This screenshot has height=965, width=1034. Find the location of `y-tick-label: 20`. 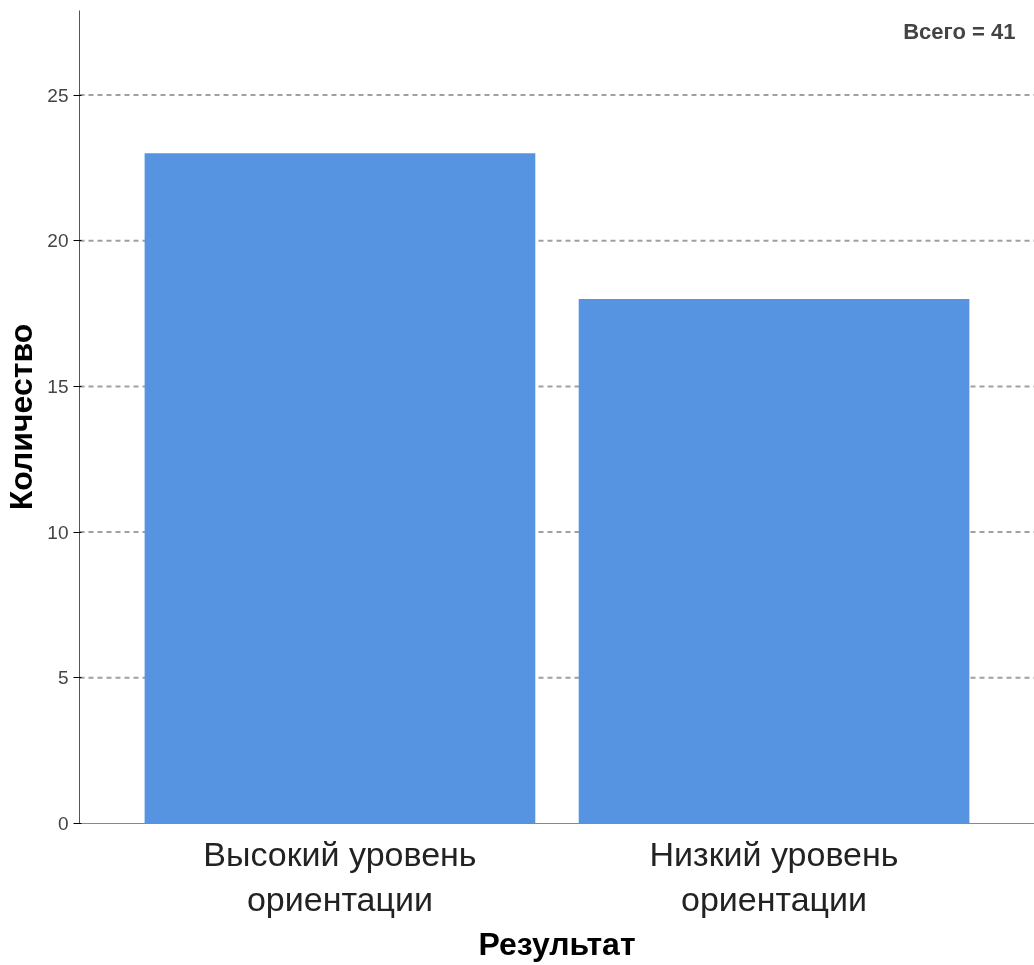

y-tick-label: 20 is located at coordinates (58, 241).